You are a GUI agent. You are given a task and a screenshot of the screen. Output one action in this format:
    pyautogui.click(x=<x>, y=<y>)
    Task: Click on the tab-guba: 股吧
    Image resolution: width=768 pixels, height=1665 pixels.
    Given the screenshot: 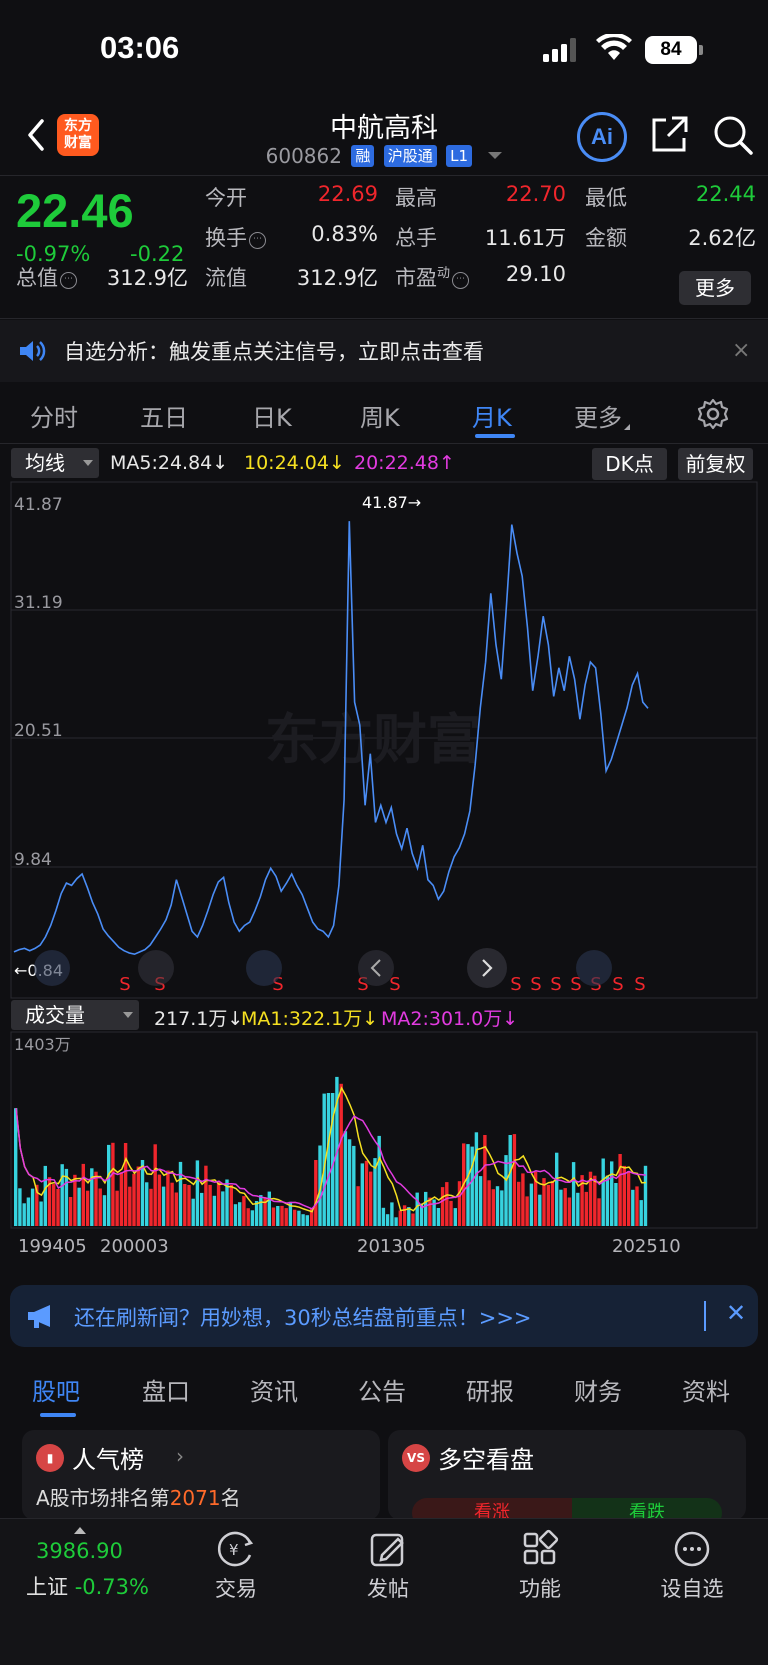 What is the action you would take?
    pyautogui.click(x=56, y=1392)
    